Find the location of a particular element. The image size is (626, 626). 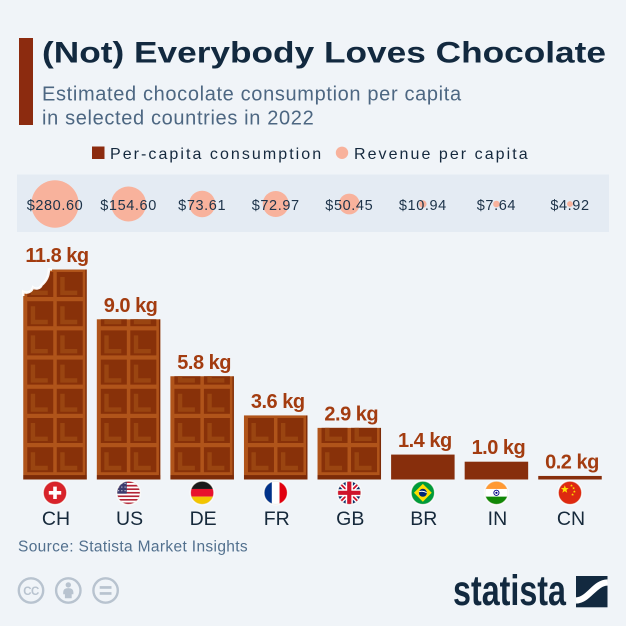

svg-text: CH is located at coordinates (56, 519).